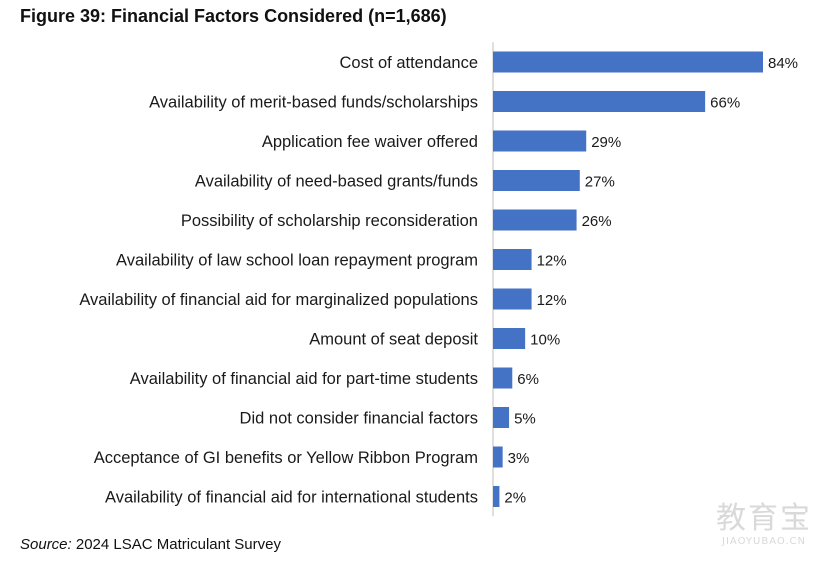  What do you see at coordinates (359, 419) in the screenshot?
I see `category-label: Did not consider financial factors` at bounding box center [359, 419].